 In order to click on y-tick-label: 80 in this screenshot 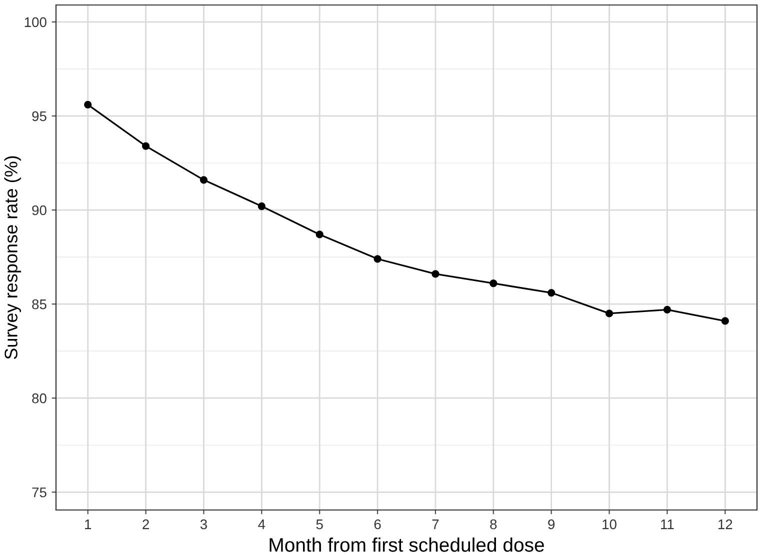, I will do `click(39, 398)`.